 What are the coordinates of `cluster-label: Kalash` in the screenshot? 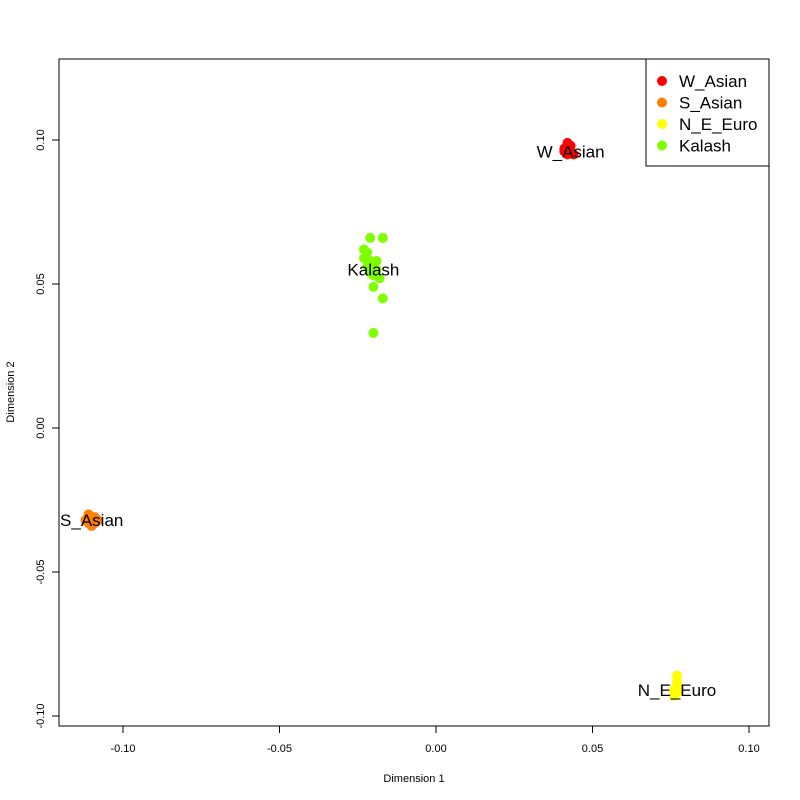 It's located at (373, 270).